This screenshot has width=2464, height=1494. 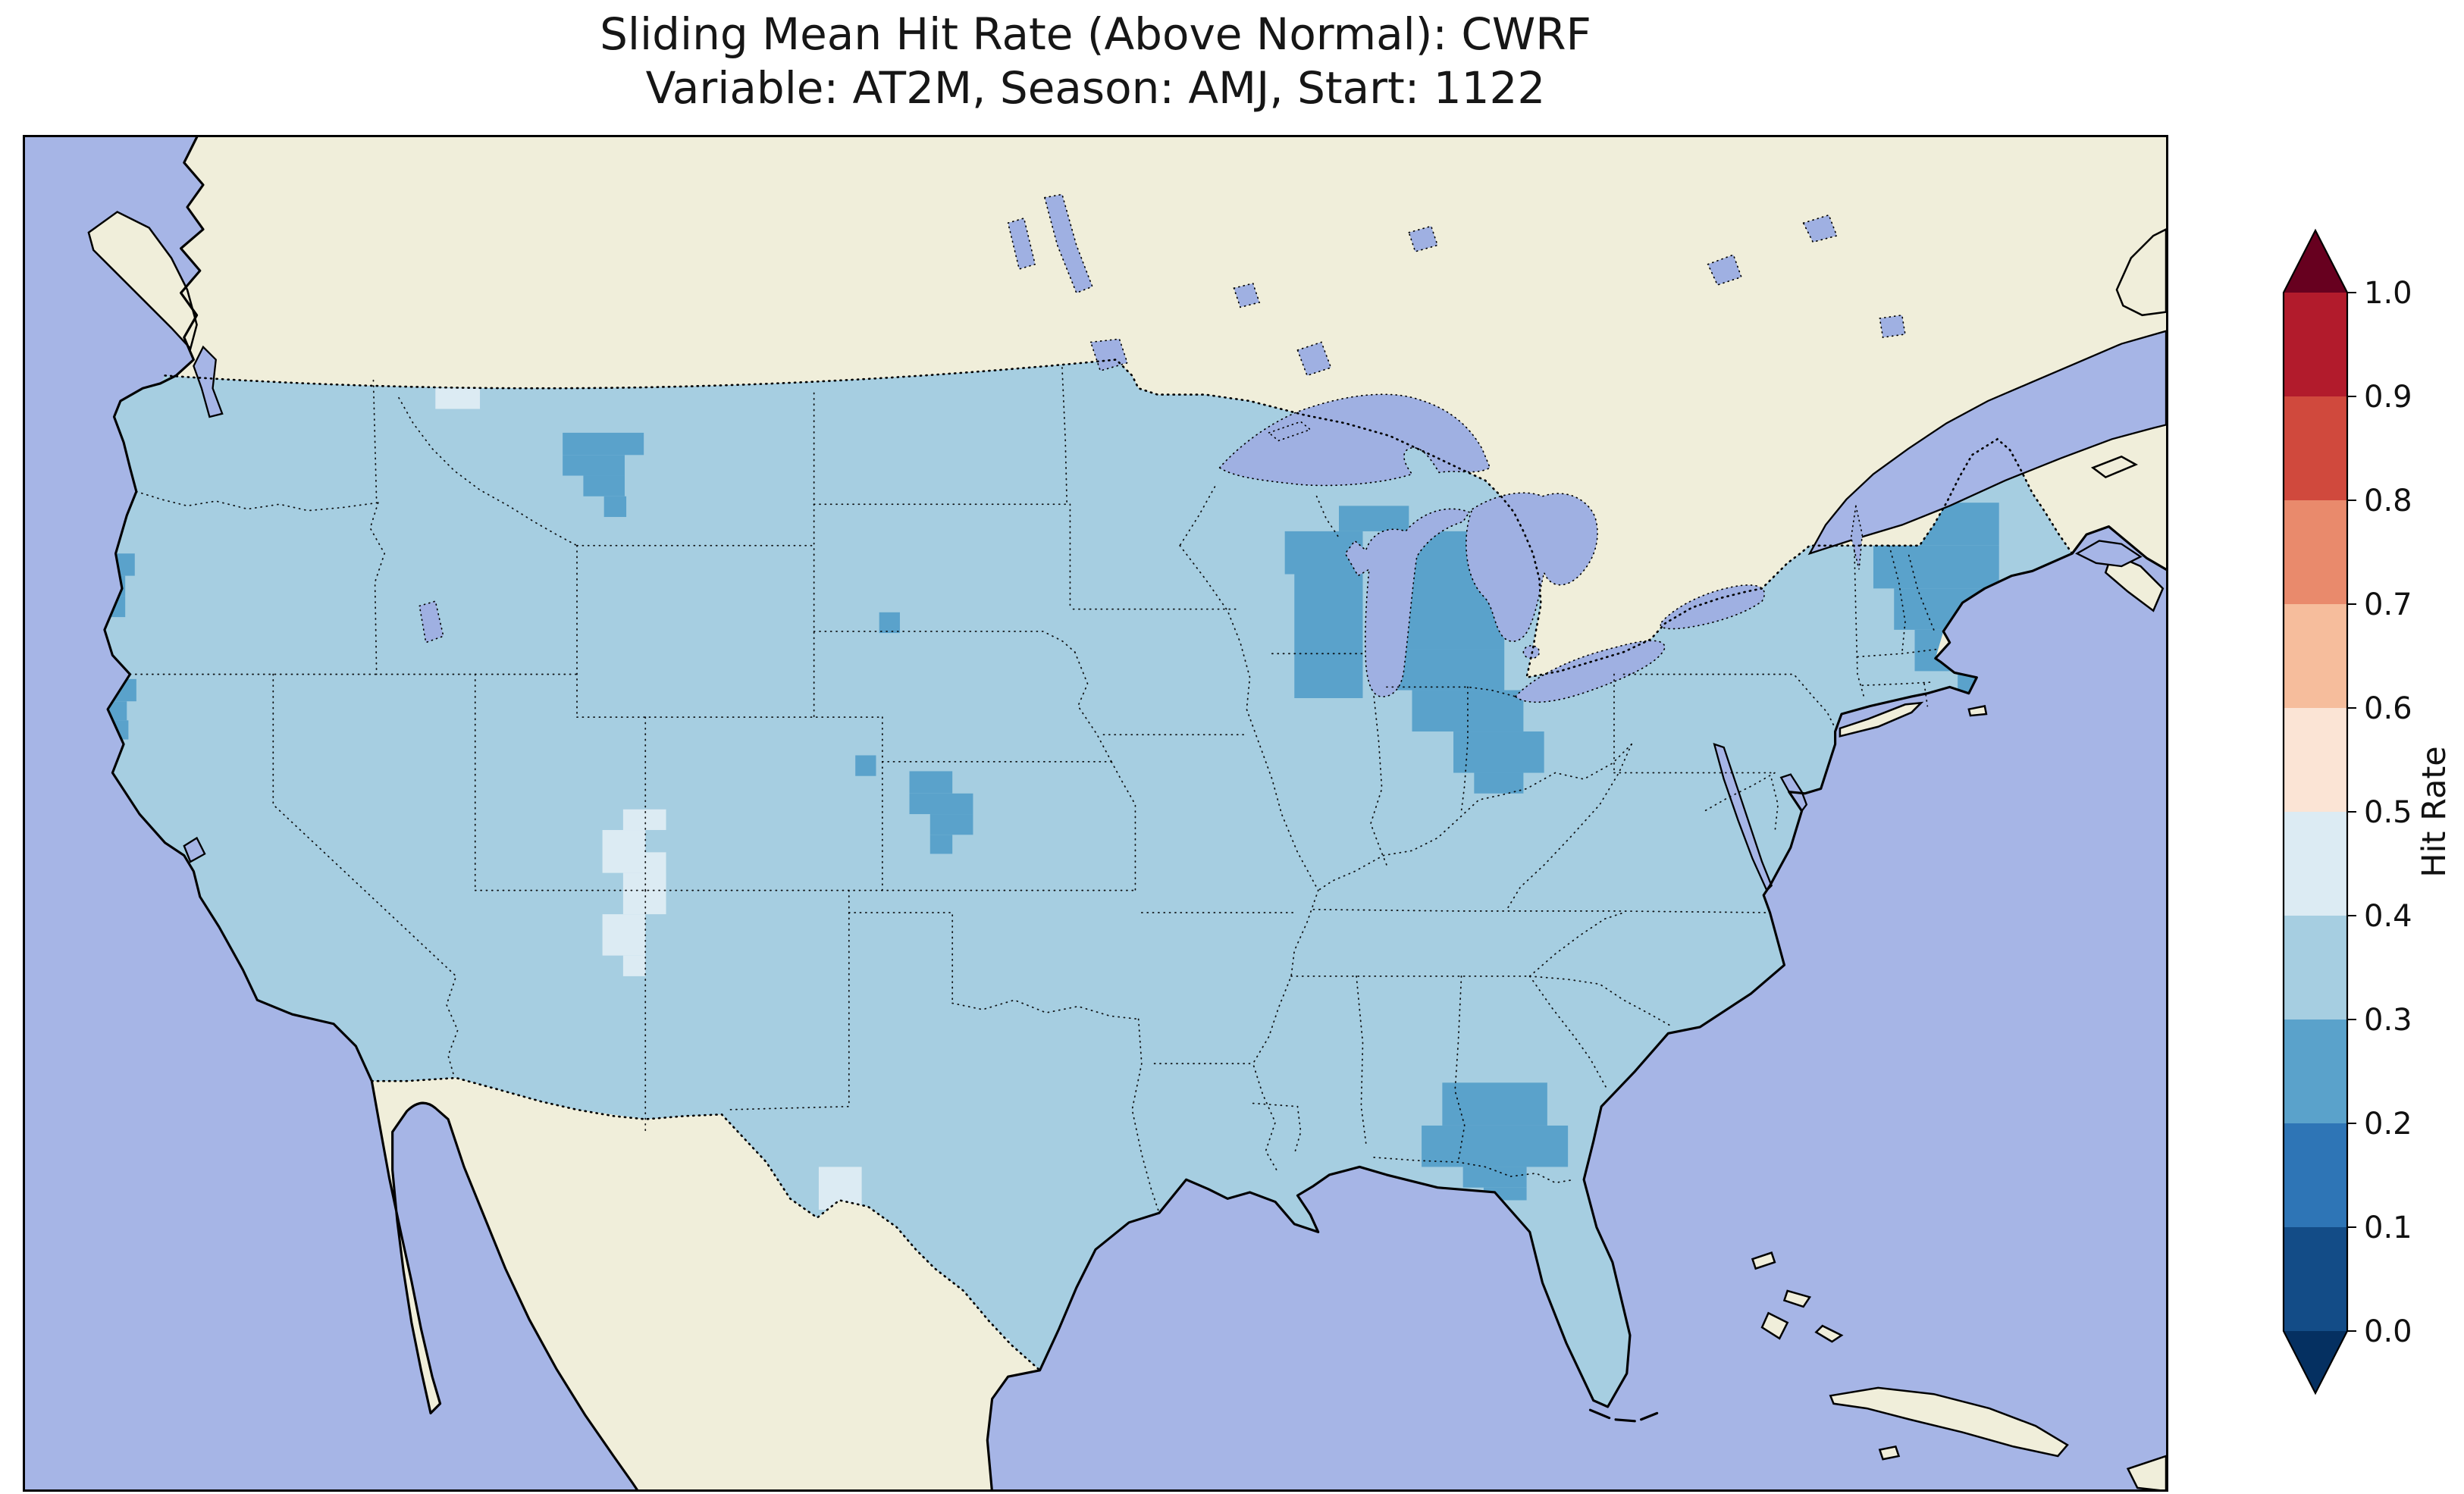 What do you see at coordinates (2434, 811) in the screenshot?
I see `colorbar-axis-label: Hit Rate` at bounding box center [2434, 811].